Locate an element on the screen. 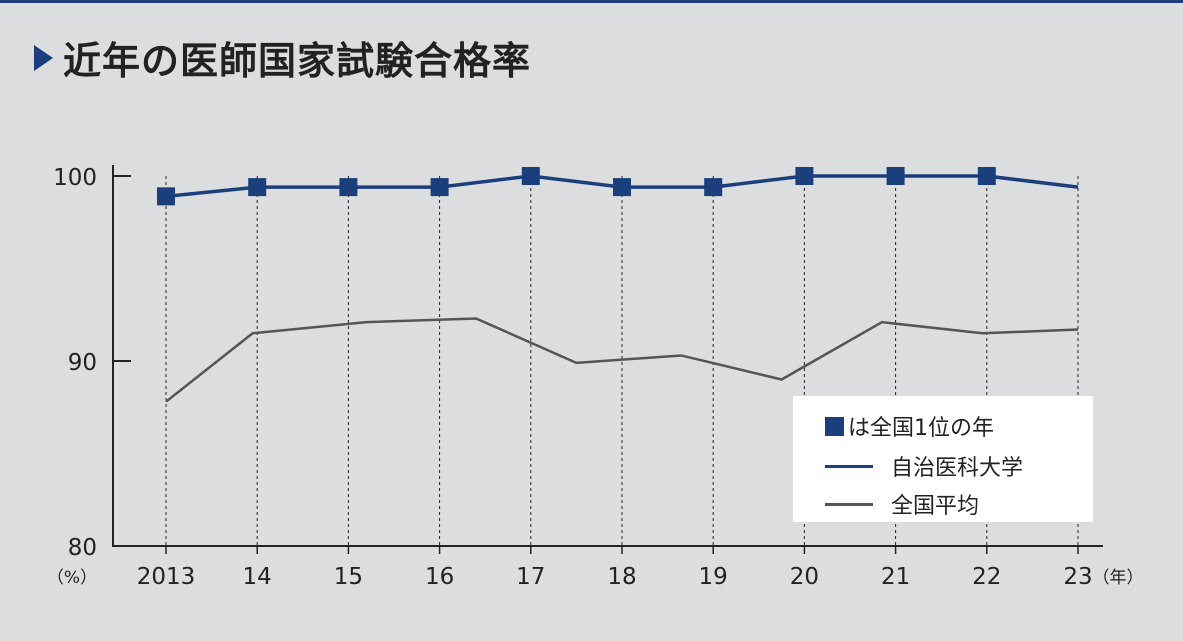  legend-national-row: 全国平均 is located at coordinates (902, 504).